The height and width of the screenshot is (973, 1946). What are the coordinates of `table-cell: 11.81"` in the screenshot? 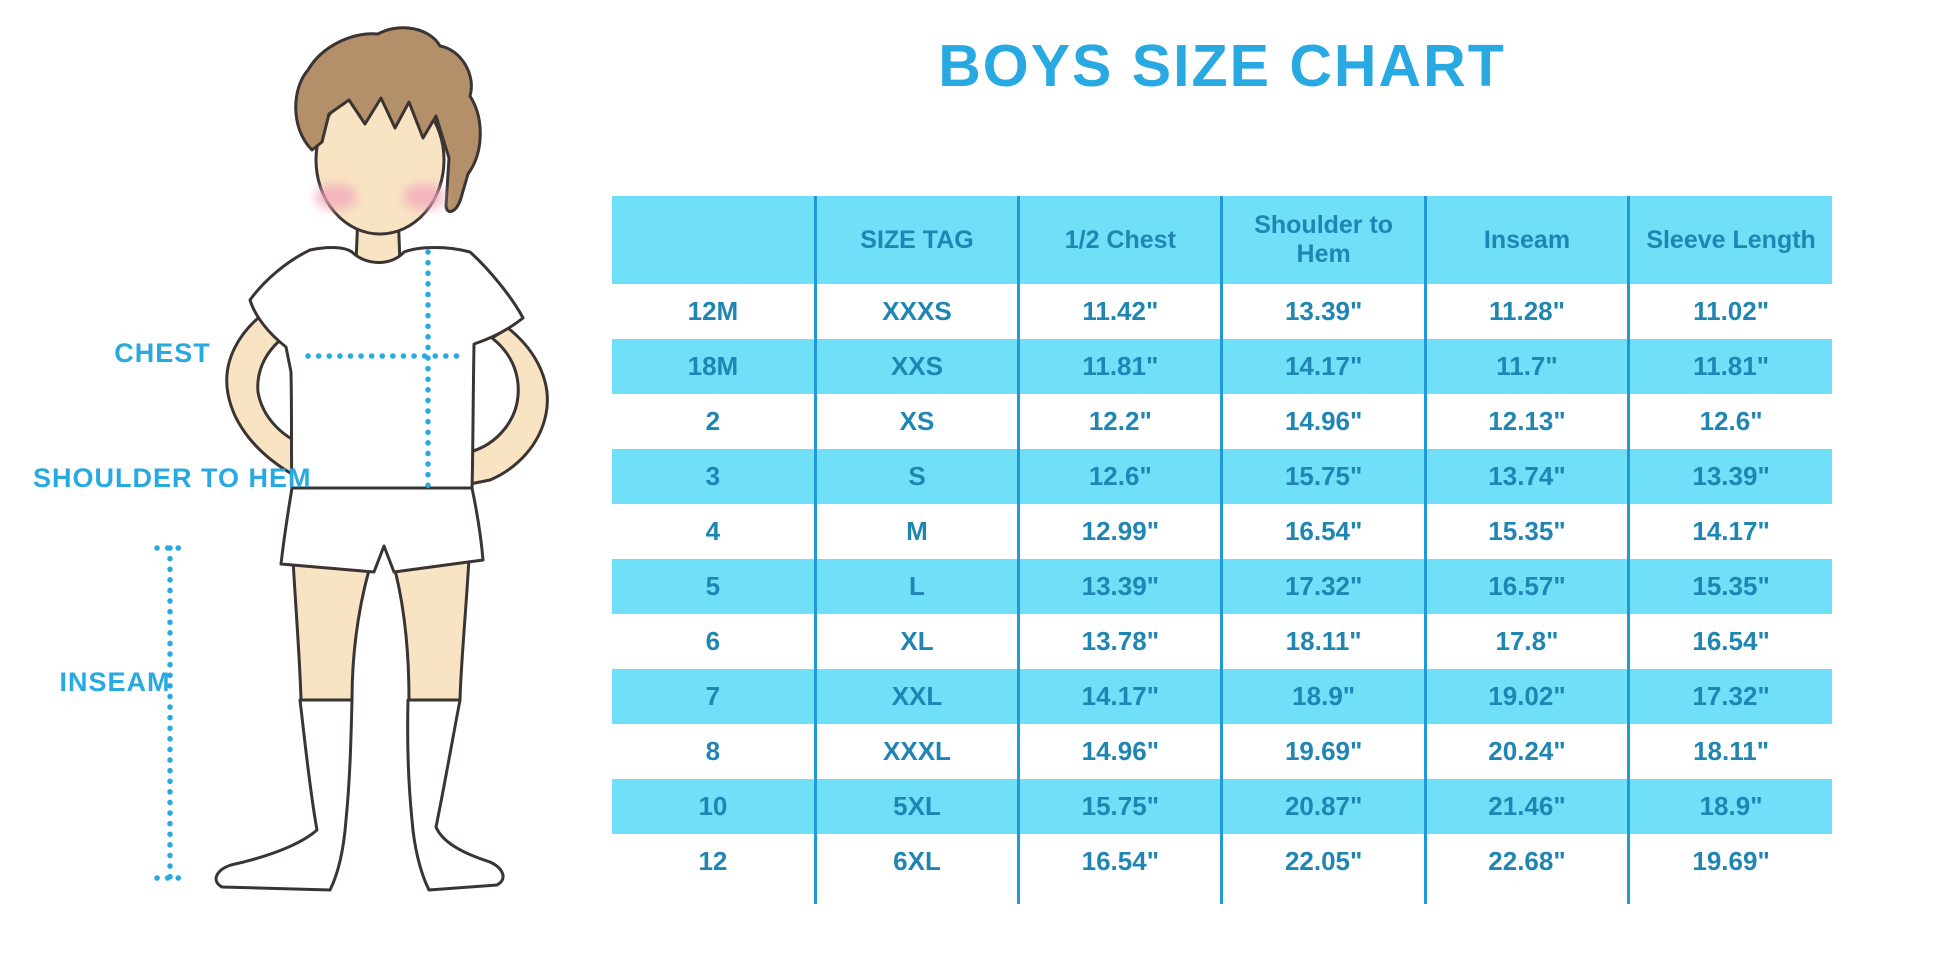 It's located at (1121, 366).